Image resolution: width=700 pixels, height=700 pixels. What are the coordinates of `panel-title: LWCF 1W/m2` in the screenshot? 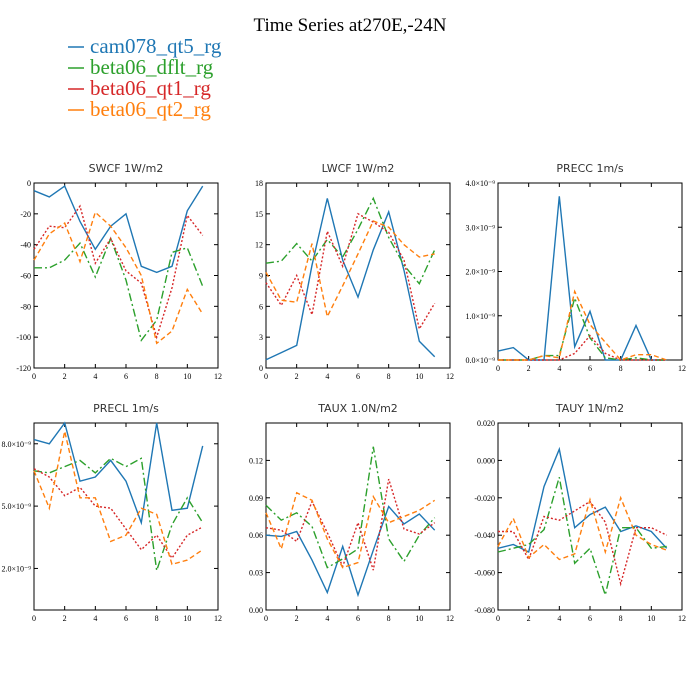 It's located at (358, 168).